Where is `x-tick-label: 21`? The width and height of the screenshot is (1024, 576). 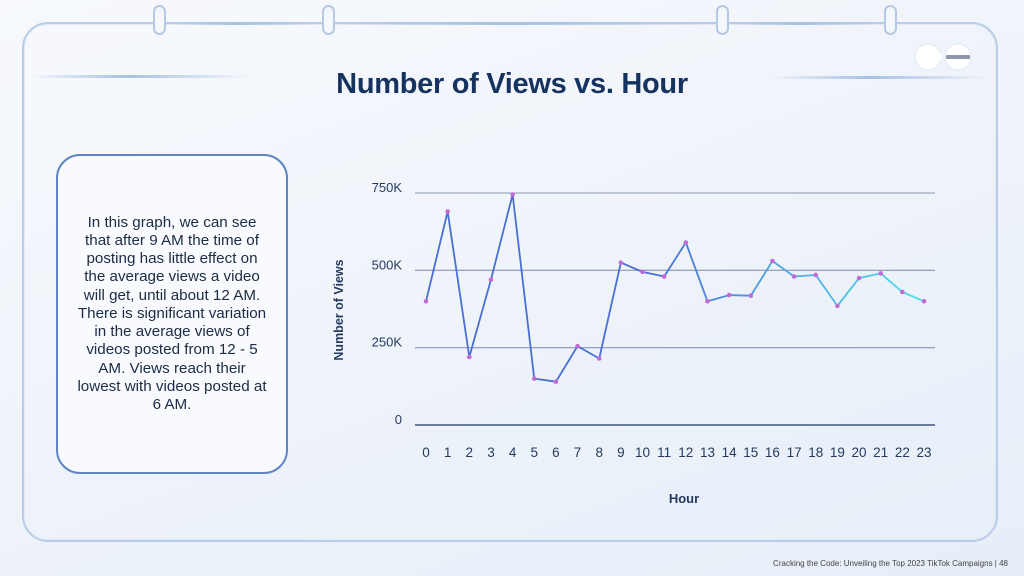 x-tick-label: 21 is located at coordinates (880, 452).